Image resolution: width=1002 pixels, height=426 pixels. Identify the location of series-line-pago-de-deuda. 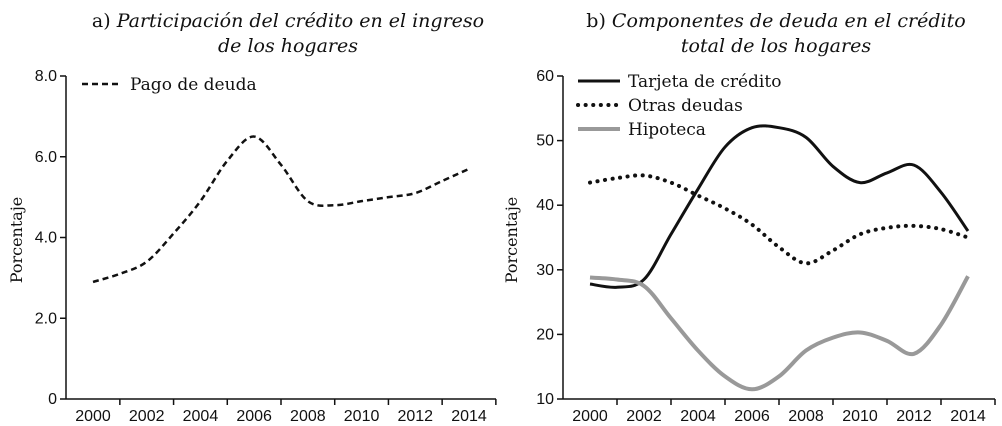
(281, 209).